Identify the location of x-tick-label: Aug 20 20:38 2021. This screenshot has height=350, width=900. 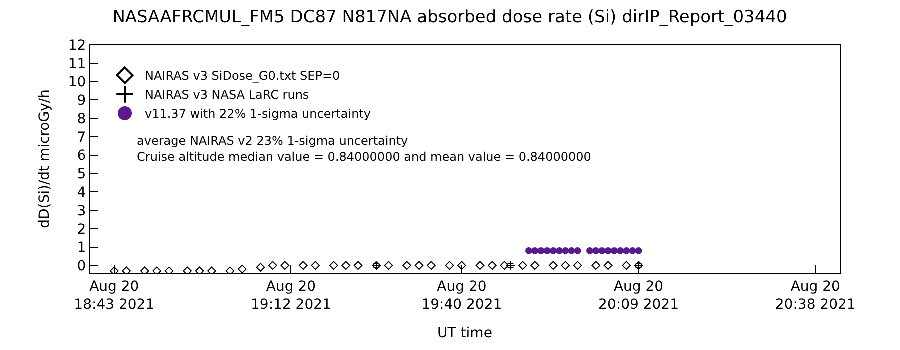
(815, 295).